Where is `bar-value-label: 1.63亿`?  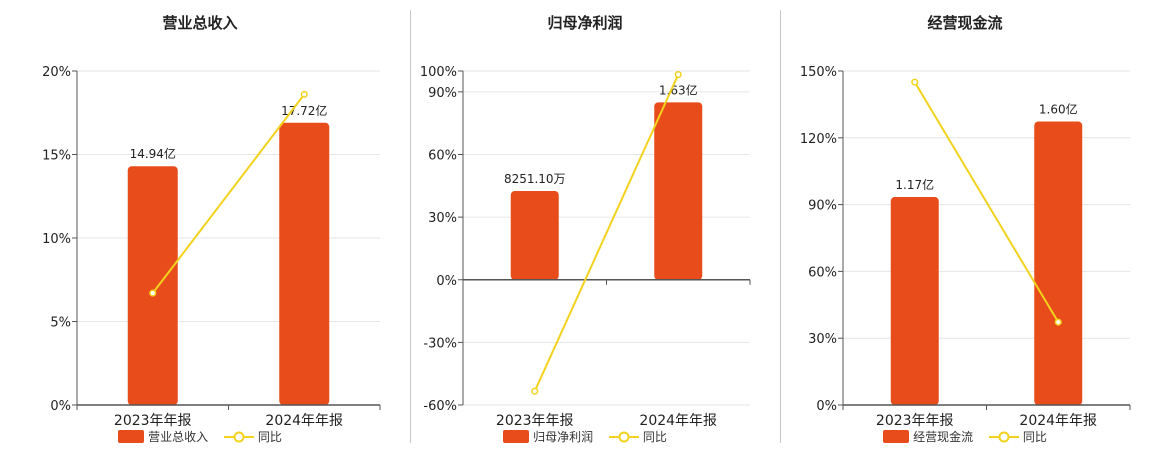 bar-value-label: 1.63亿 is located at coordinates (678, 89).